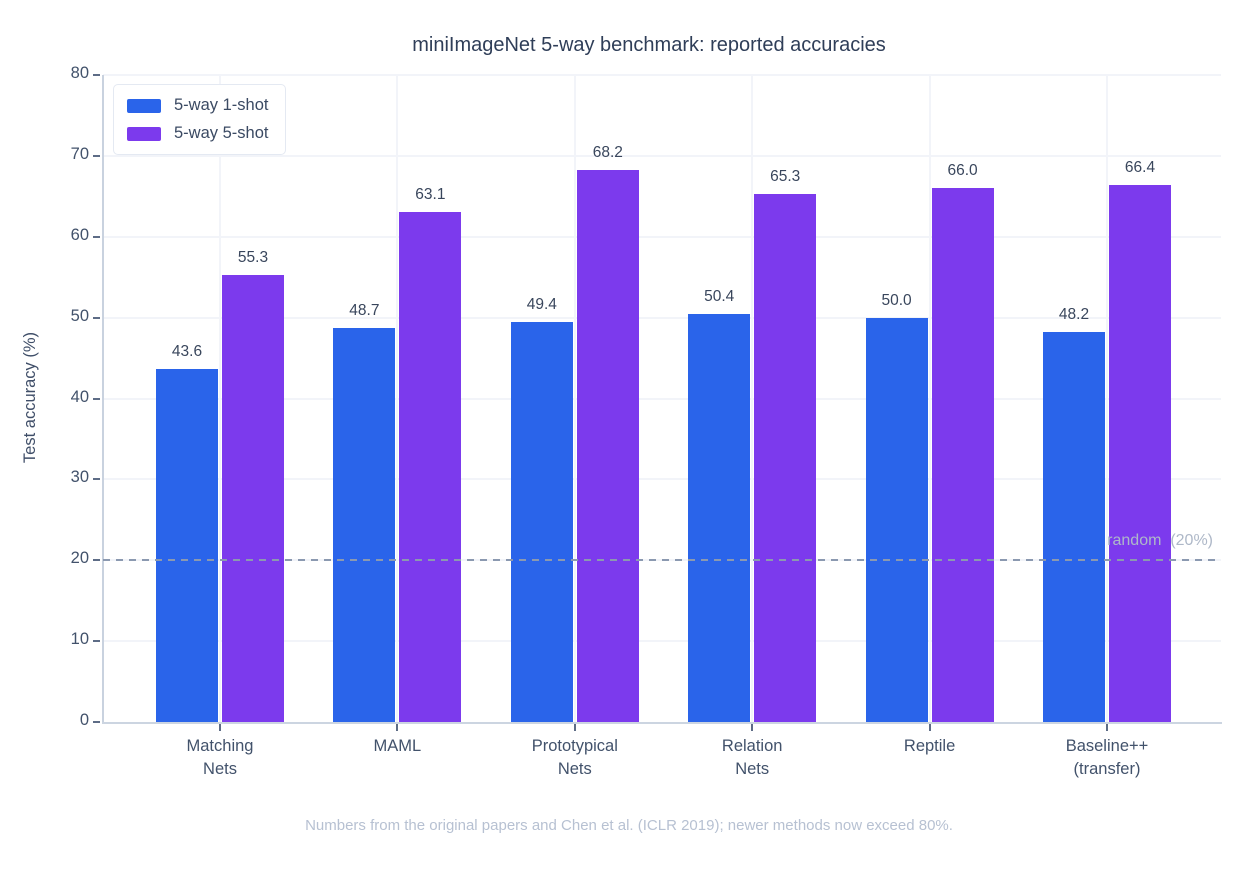 Image resolution: width=1258 pixels, height=873 pixels. What do you see at coordinates (1107, 757) in the screenshot?
I see `x-category-label: Baseline++ (transfer)` at bounding box center [1107, 757].